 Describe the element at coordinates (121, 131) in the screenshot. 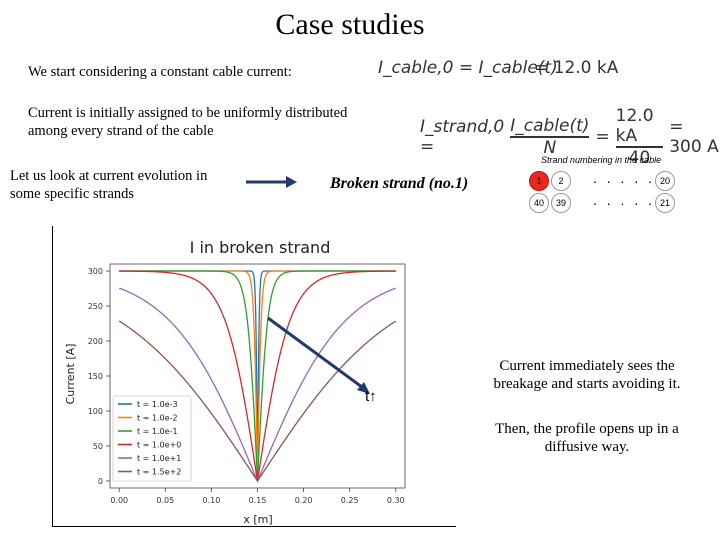

I see `uniform-text-line2: among every strand of the cable` at that location.